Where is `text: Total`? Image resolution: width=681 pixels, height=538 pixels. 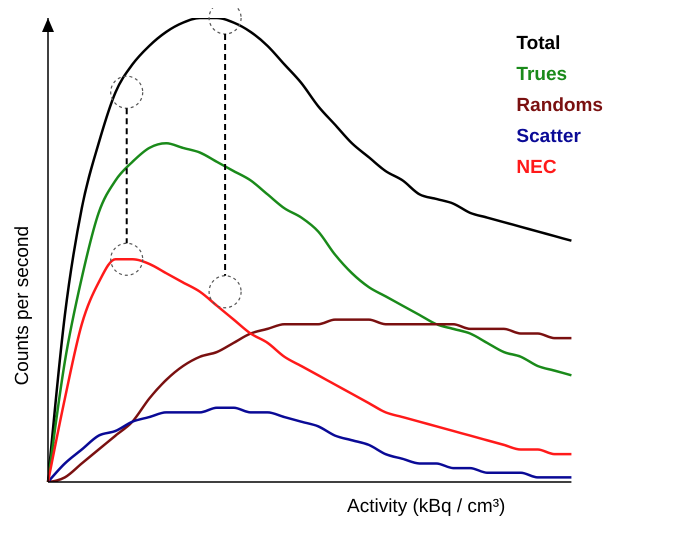
text: Total is located at coordinates (539, 44).